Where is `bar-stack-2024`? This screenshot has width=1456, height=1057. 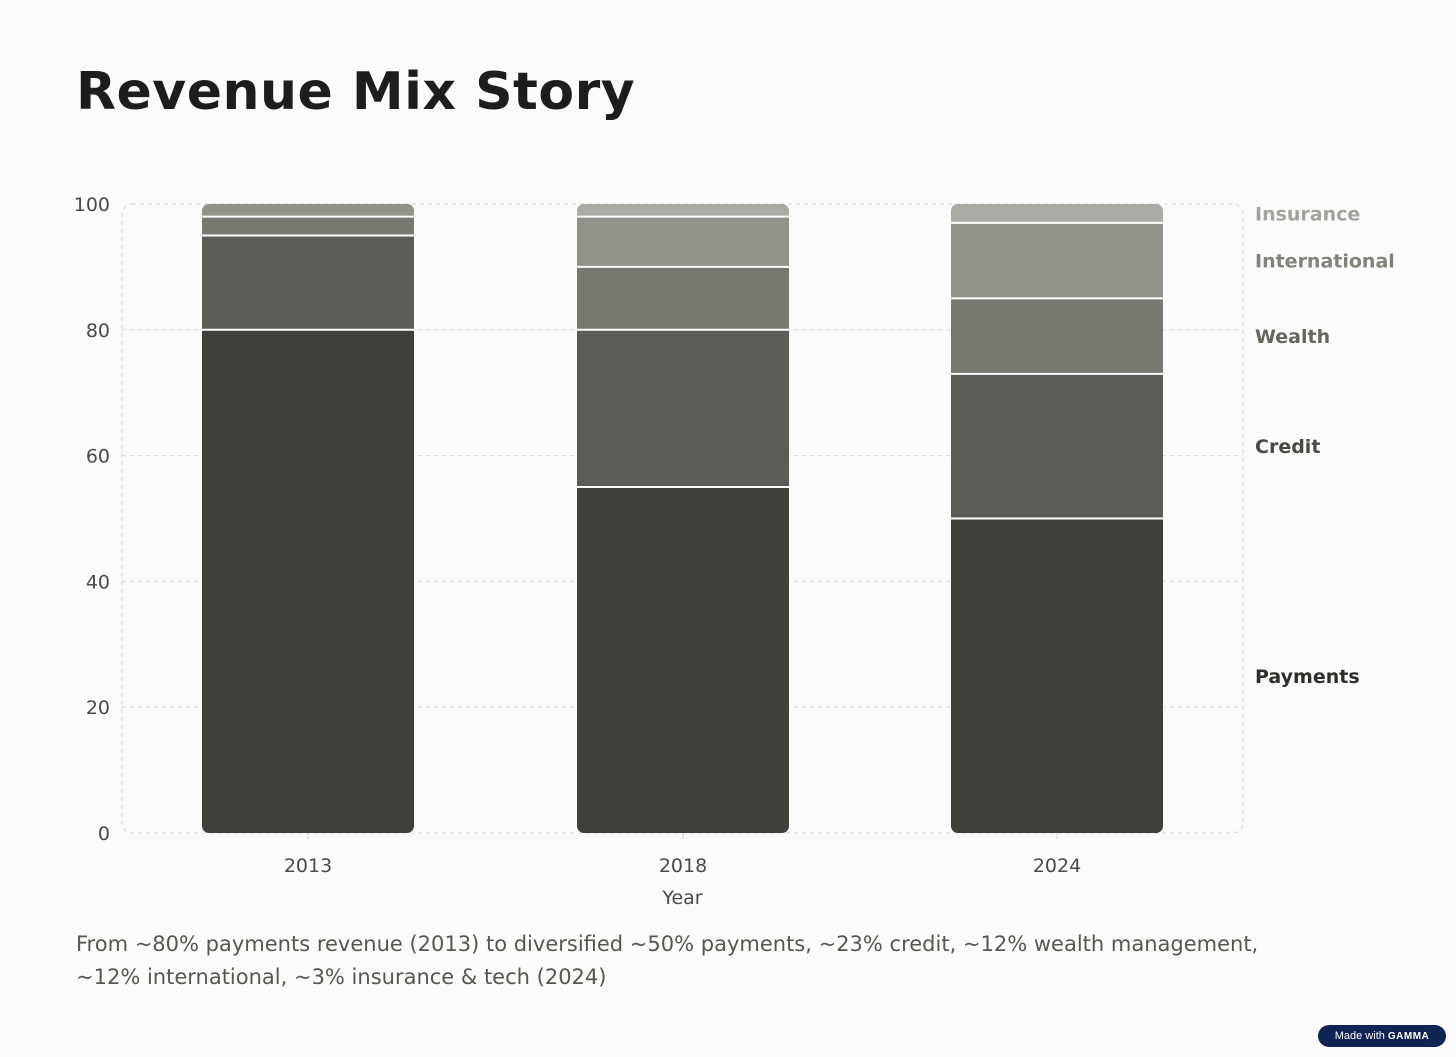
bar-stack-2024 is located at coordinates (1057, 518).